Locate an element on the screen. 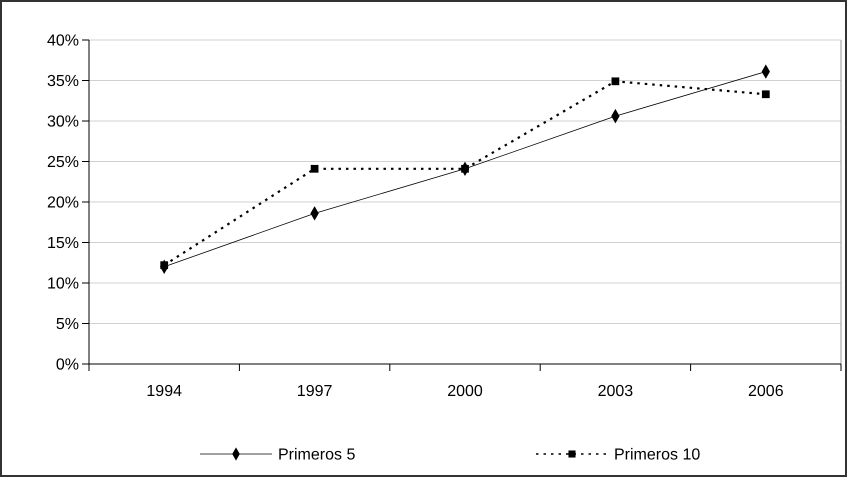 Image resolution: width=847 pixels, height=477 pixels. x-tick-label: 2003 is located at coordinates (616, 391).